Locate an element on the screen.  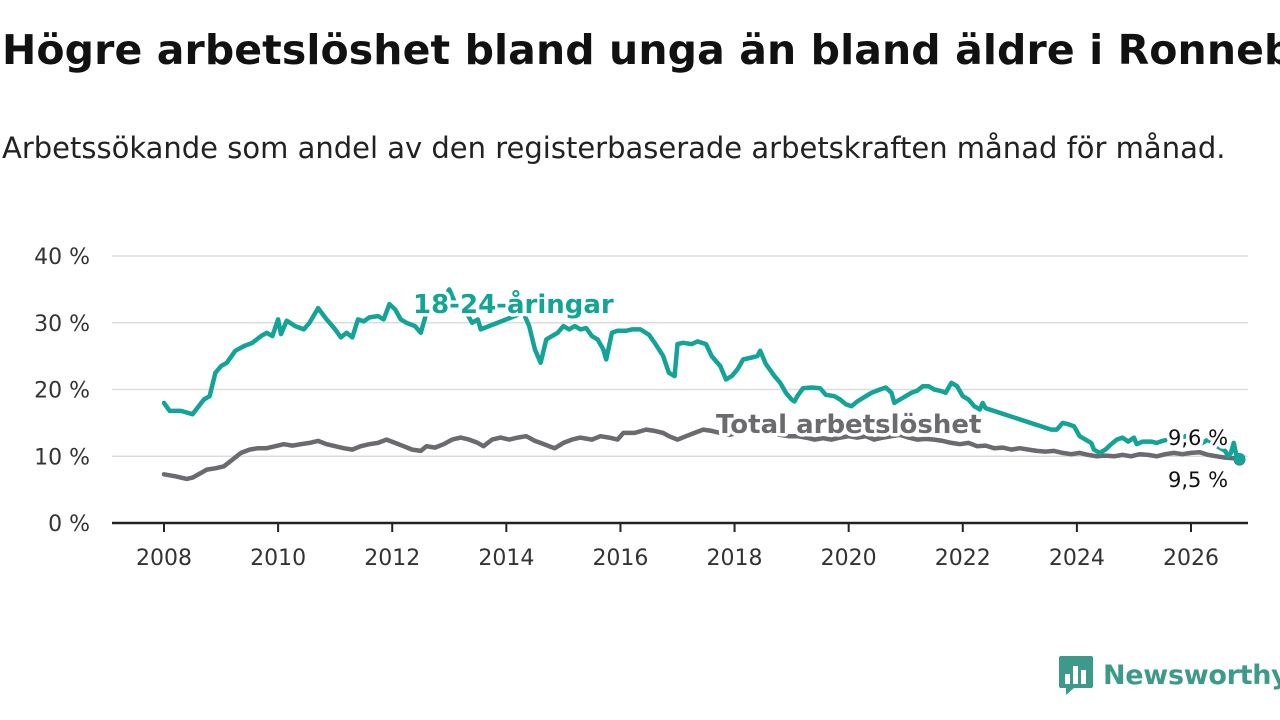
y-tick-label: 20 % is located at coordinates (62, 391).